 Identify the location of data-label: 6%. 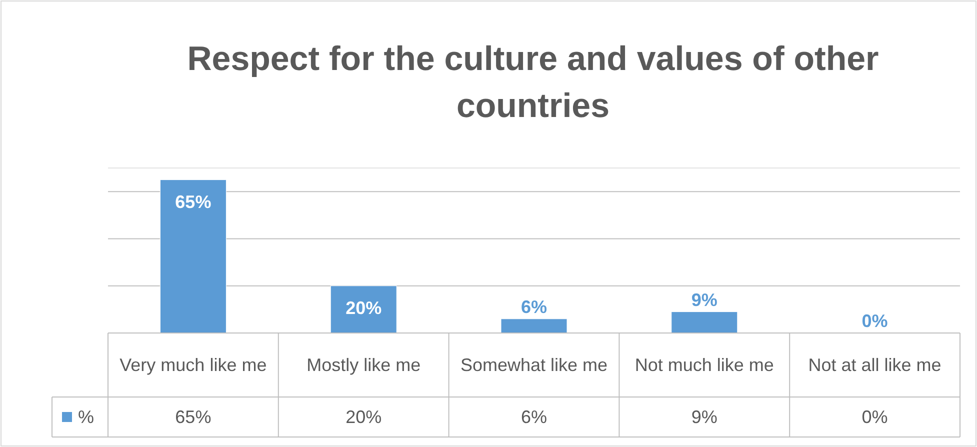
(534, 417).